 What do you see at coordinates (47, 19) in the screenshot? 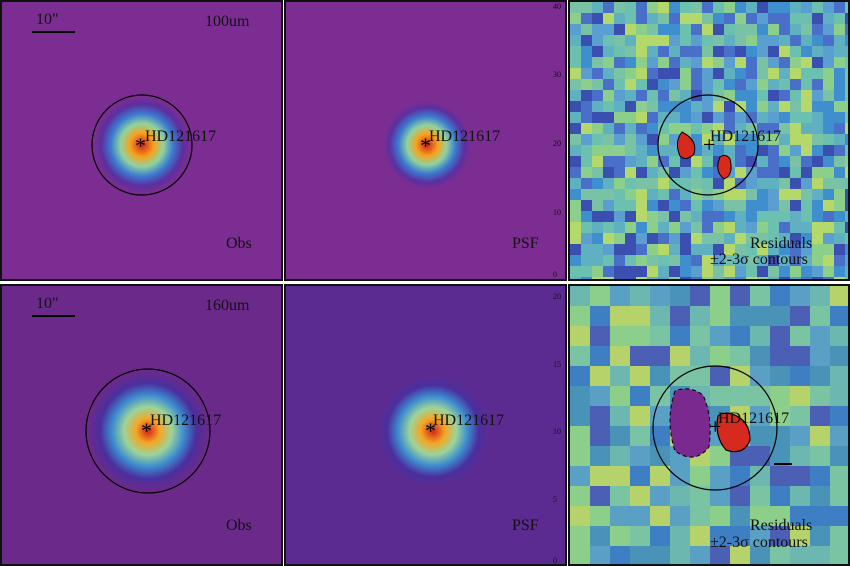
I see `scale-label: 10"` at bounding box center [47, 19].